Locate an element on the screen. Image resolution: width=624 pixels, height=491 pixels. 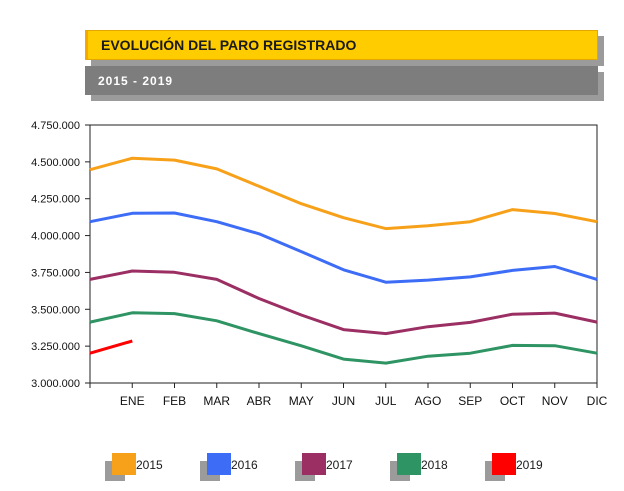
chart-subtitle: 2015 - 2019 is located at coordinates (341, 80).